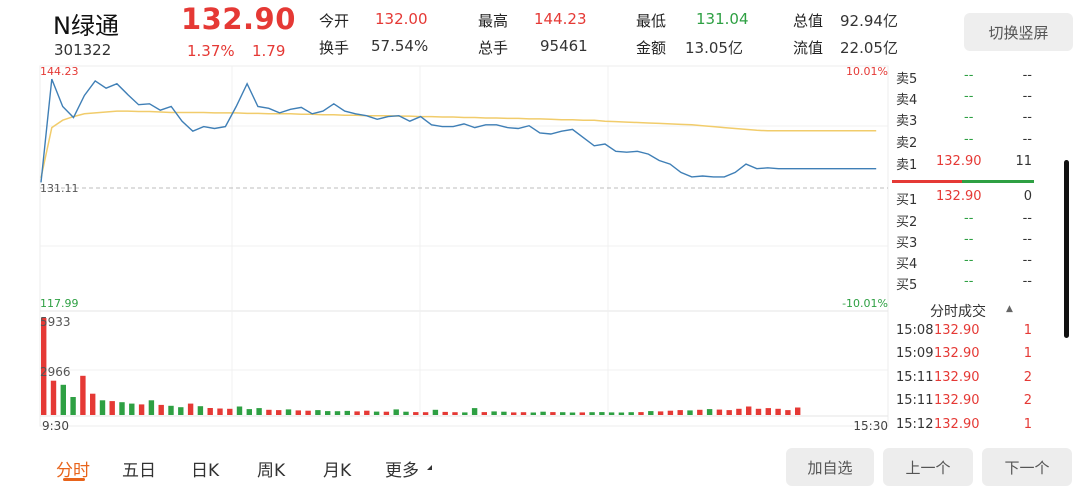  I want to click on buy-row-1: 买1 132.90 0, so click(967, 197).